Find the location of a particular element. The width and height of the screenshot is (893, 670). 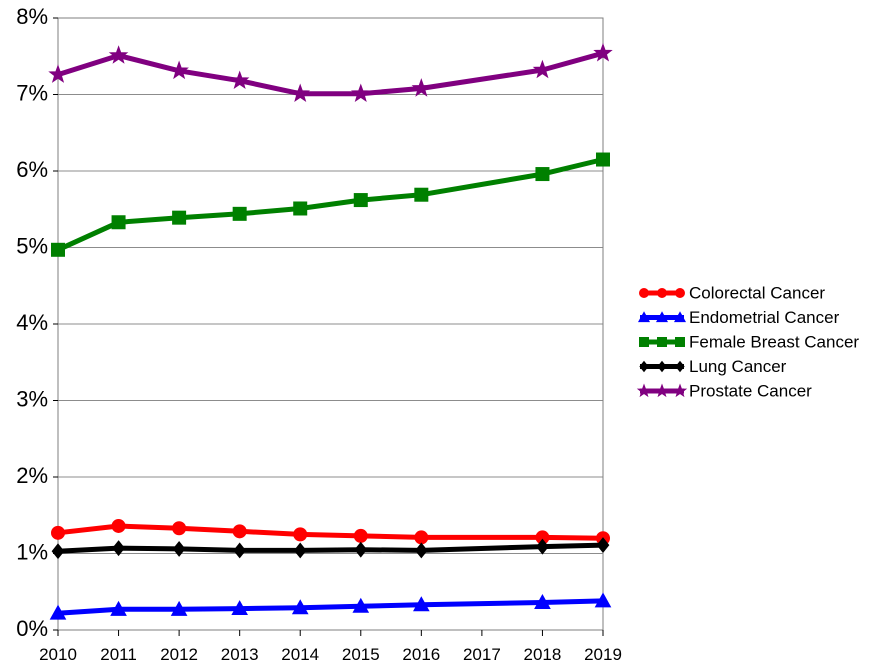

x-tick-label: 2015 is located at coordinates (361, 654).